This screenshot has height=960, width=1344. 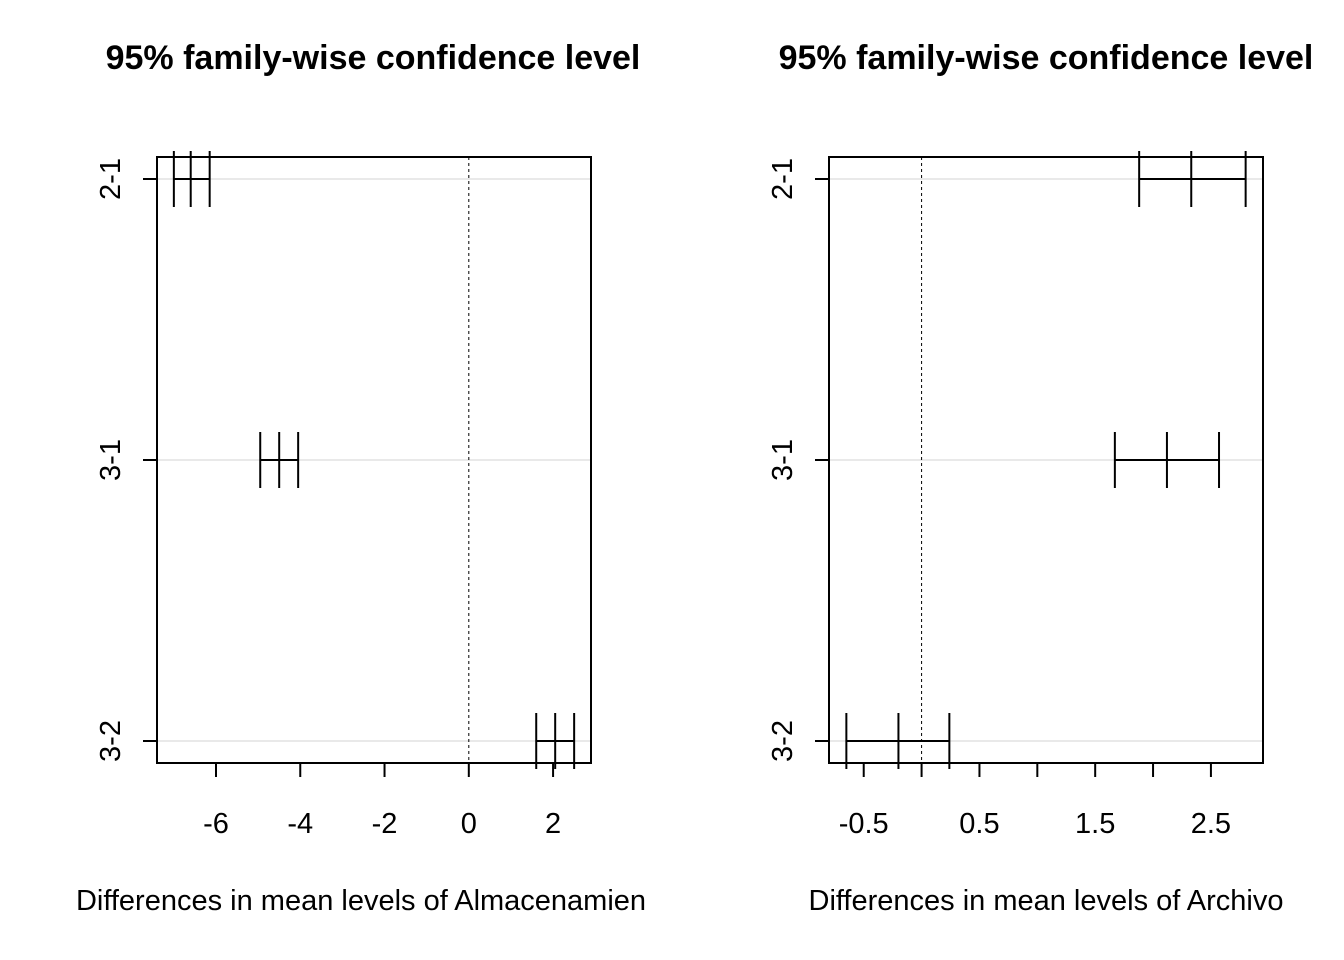 What do you see at coordinates (300, 824) in the screenshot?
I see `x-tick-label: -4` at bounding box center [300, 824].